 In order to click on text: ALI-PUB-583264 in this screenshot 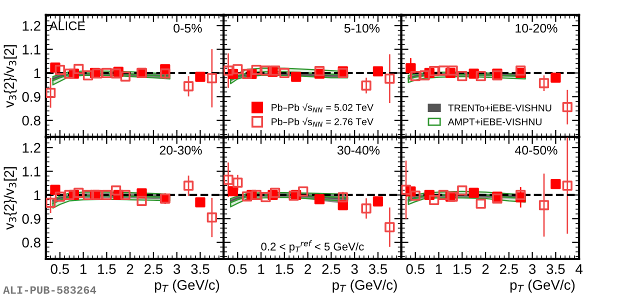, I will do `click(49, 290)`.